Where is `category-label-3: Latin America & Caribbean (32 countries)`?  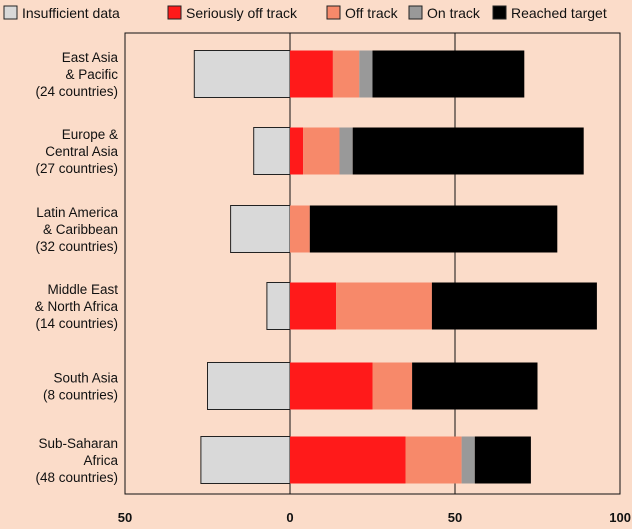
category-label-3: Latin America & Caribbean (32 countries) is located at coordinates (76, 229).